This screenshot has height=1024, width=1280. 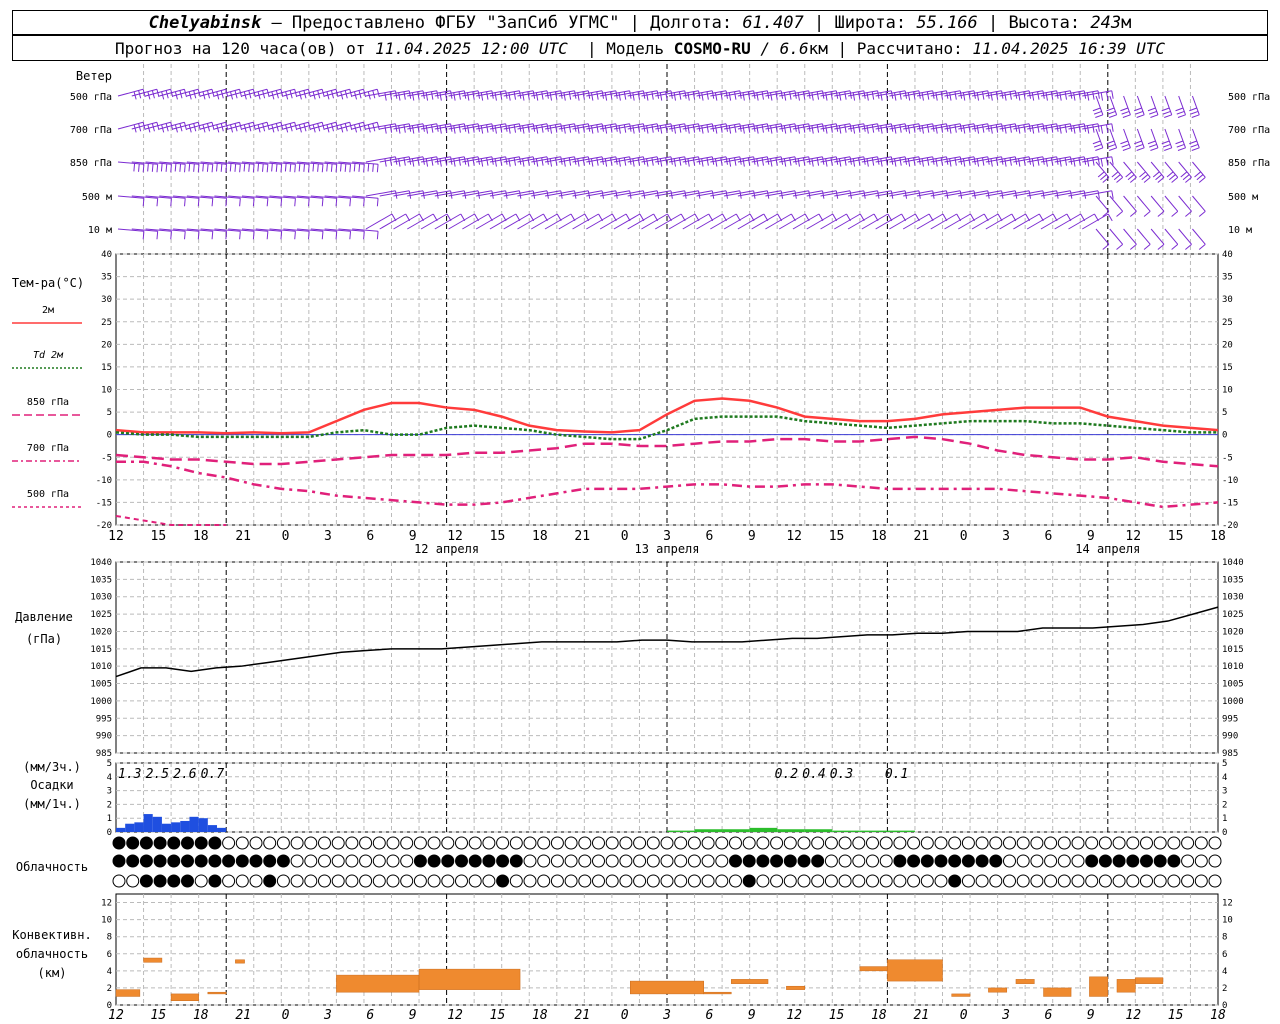 What do you see at coordinates (626, 48) in the screenshot?
I see `model-label: | Модель` at bounding box center [626, 48].